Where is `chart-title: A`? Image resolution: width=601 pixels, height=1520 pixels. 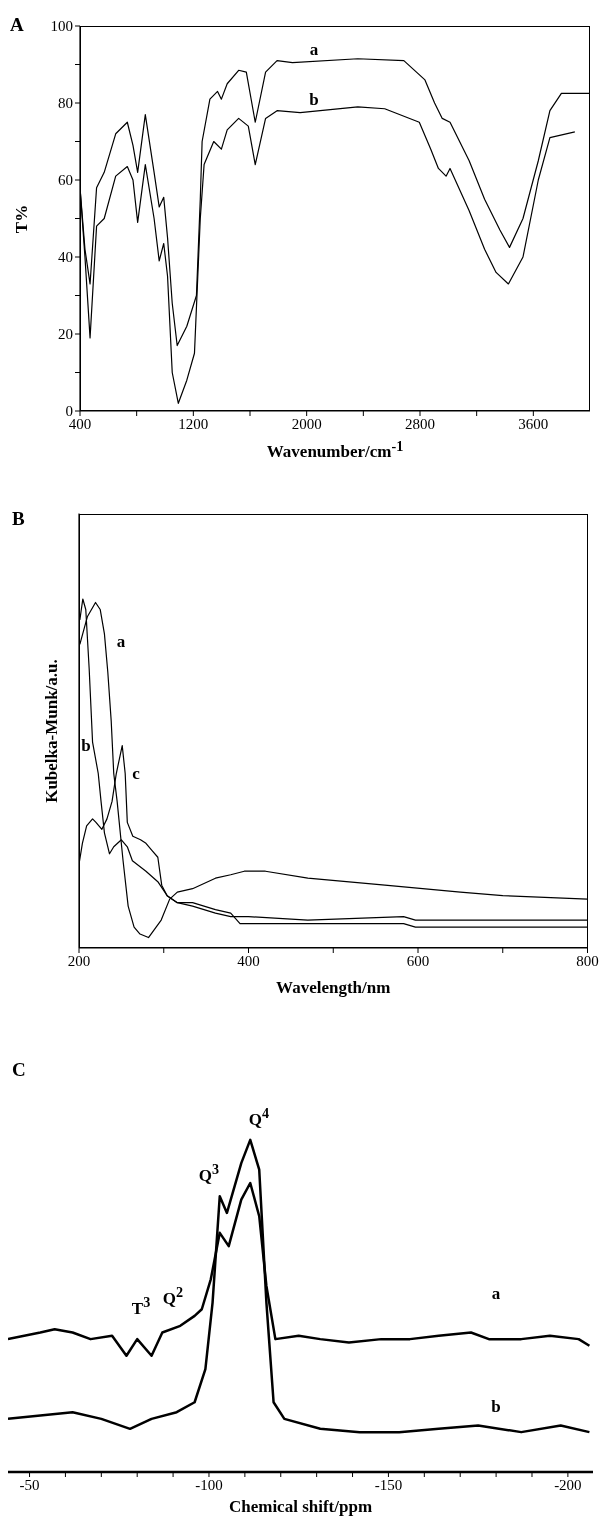 chart-title: A is located at coordinates (17, 25).